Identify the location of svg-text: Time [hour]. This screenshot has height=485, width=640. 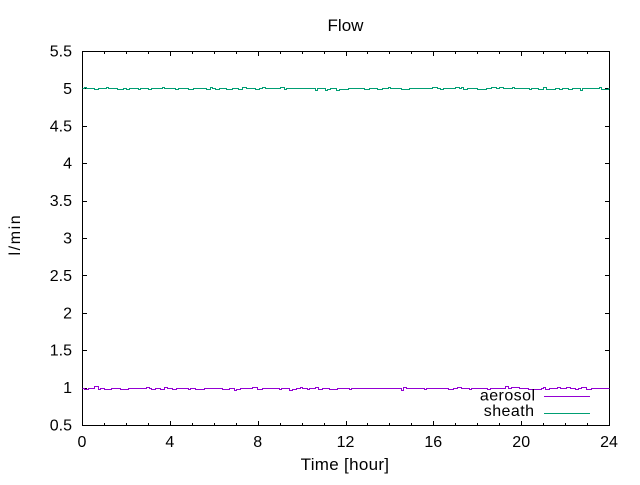
(345, 464).